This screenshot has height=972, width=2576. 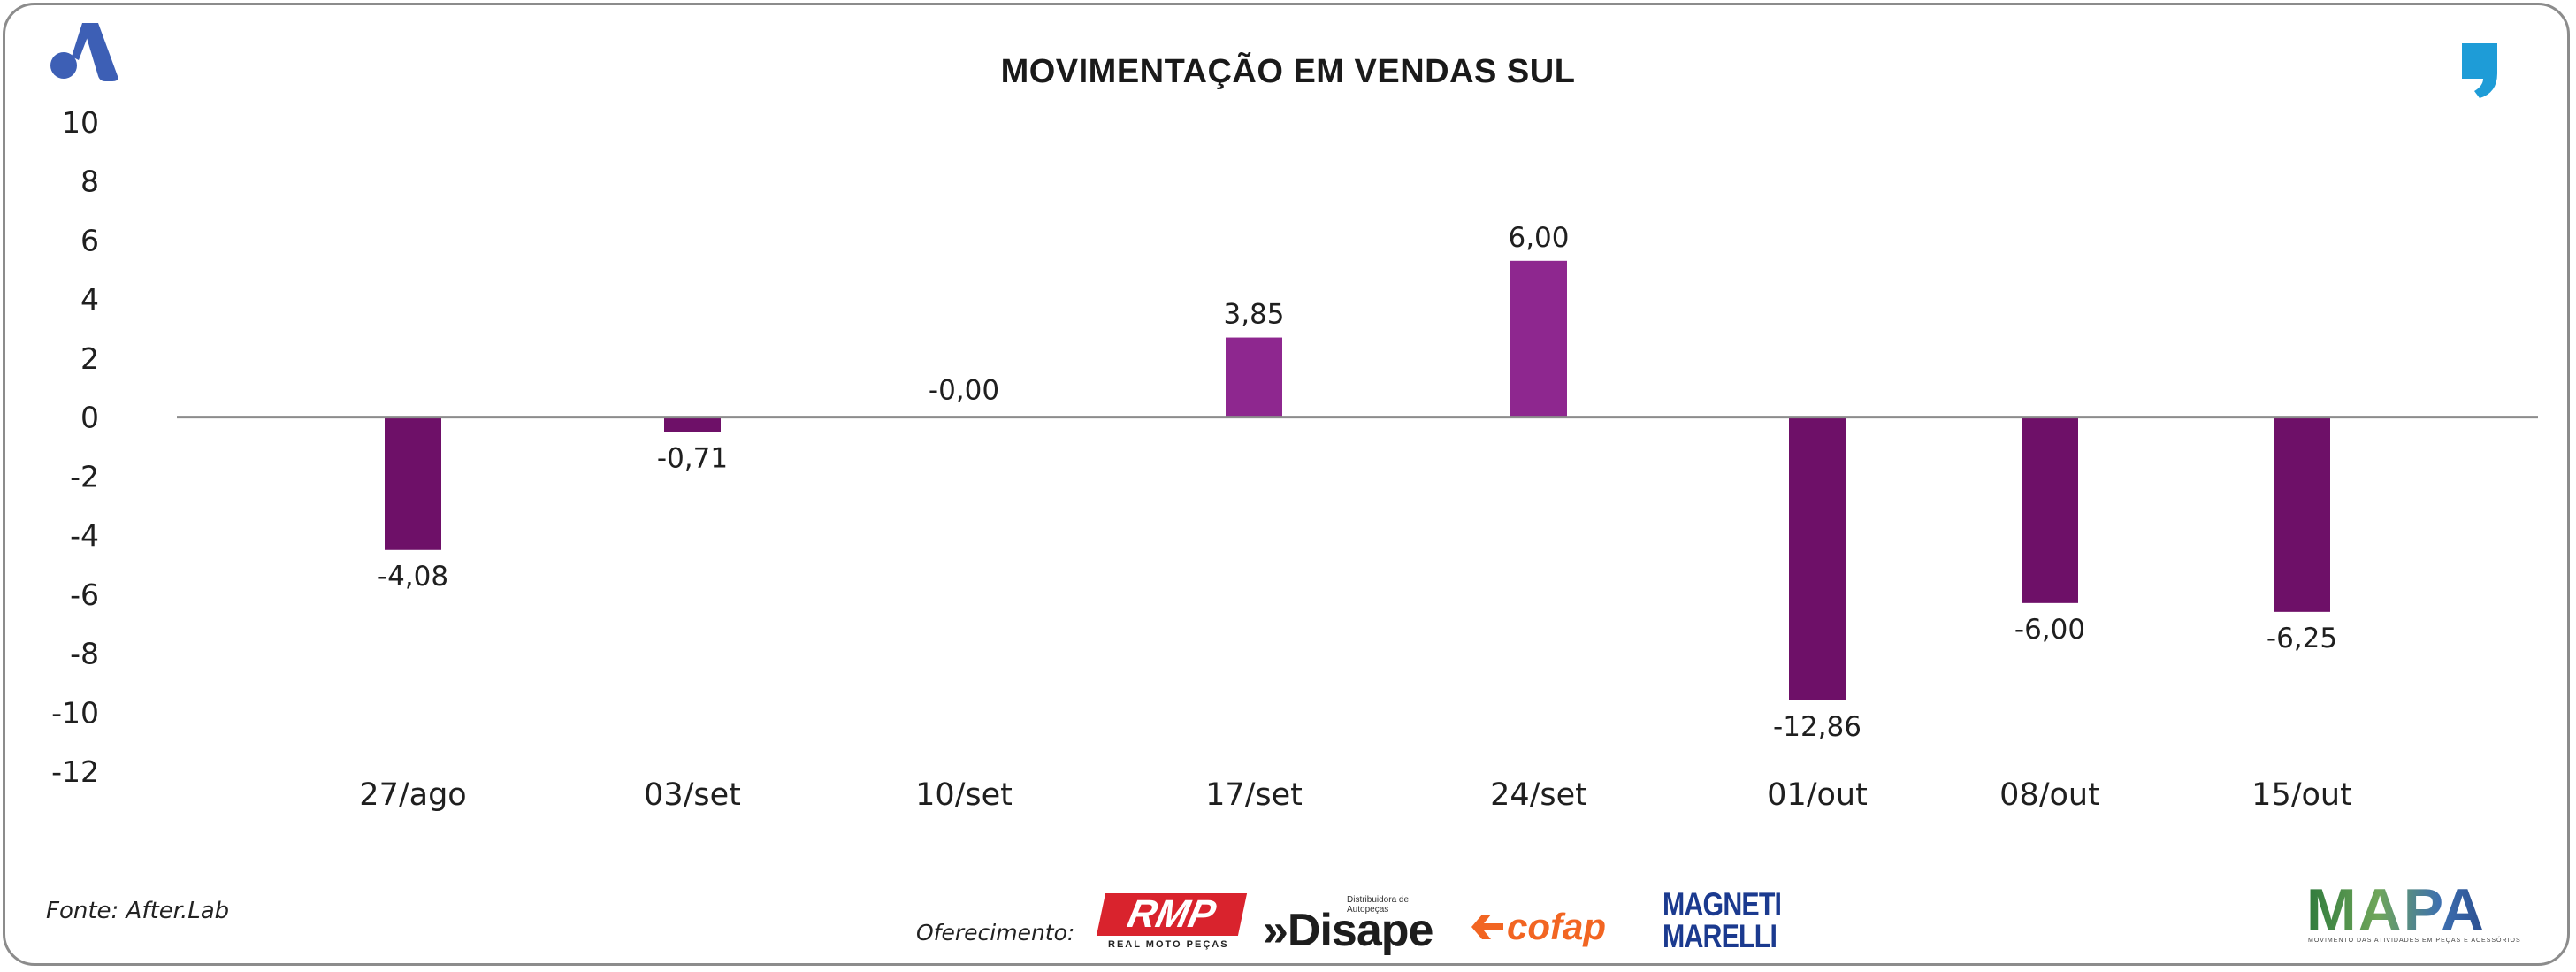 What do you see at coordinates (413, 577) in the screenshot?
I see `data-label: -4,08` at bounding box center [413, 577].